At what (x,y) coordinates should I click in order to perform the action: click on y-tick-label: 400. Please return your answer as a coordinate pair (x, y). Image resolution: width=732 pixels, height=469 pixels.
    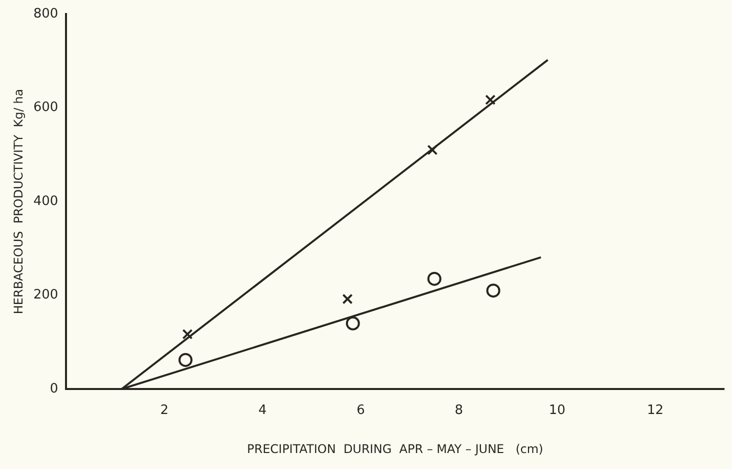
    Looking at the image, I should click on (45, 201).